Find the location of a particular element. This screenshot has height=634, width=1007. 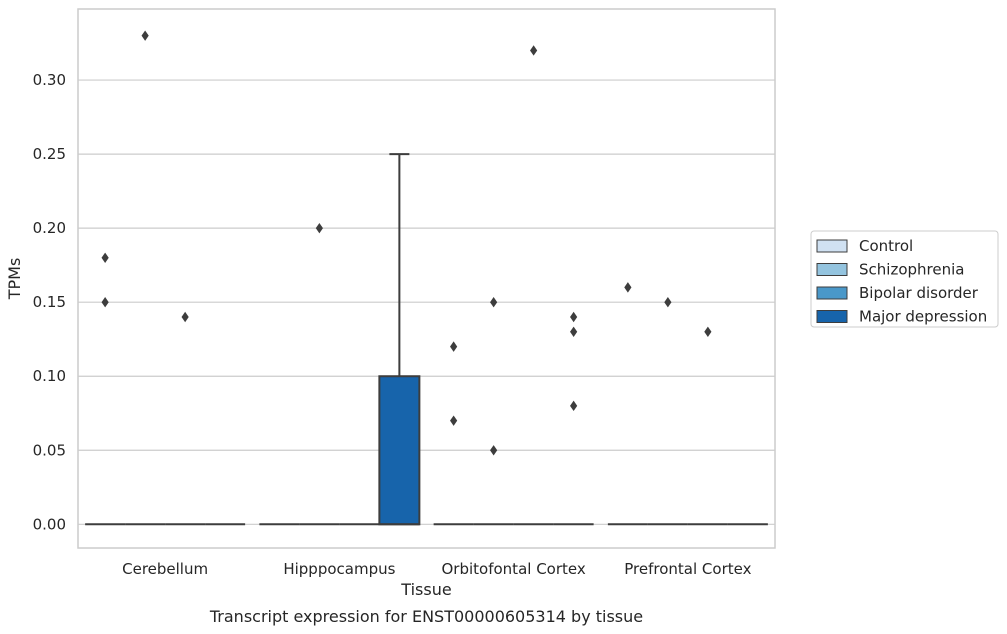

y-tick-label: 0.15 is located at coordinates (49, 302).